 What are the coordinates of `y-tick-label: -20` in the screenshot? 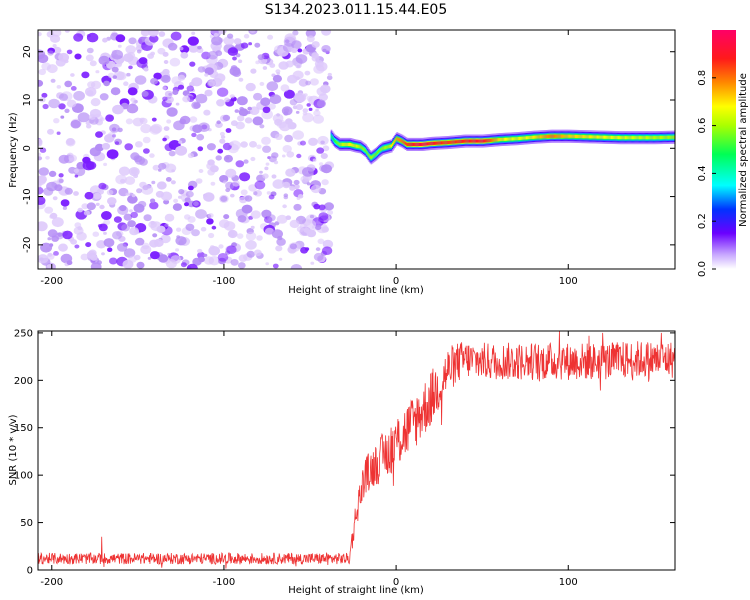 It's located at (27, 245).